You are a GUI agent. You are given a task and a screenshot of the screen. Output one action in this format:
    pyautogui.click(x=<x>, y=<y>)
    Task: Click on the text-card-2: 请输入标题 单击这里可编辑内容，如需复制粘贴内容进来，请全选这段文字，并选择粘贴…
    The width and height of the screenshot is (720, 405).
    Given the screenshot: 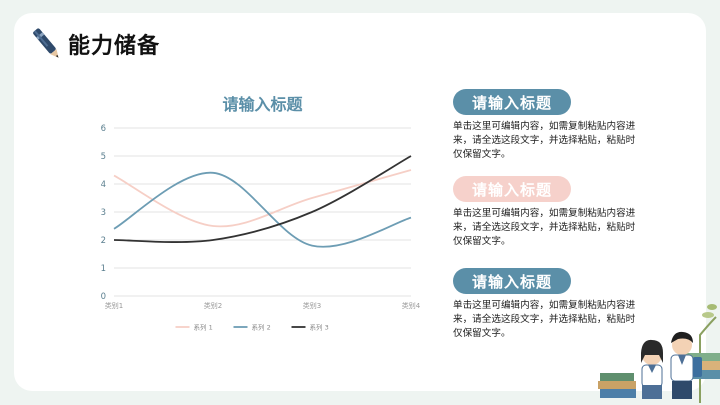 What is the action you would take?
    pyautogui.click(x=545, y=212)
    